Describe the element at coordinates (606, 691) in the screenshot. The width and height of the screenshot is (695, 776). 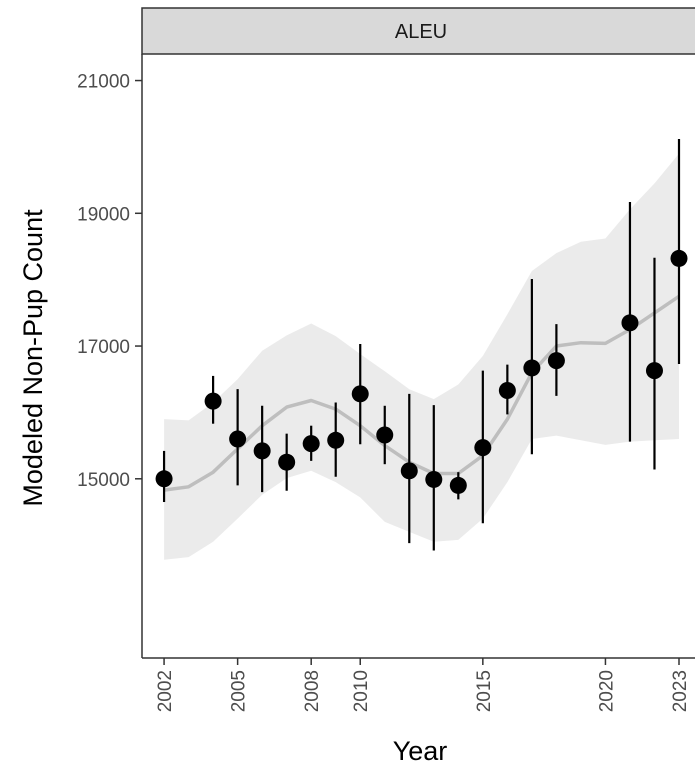
I see `x-tick-label-2020: 2020` at that location.